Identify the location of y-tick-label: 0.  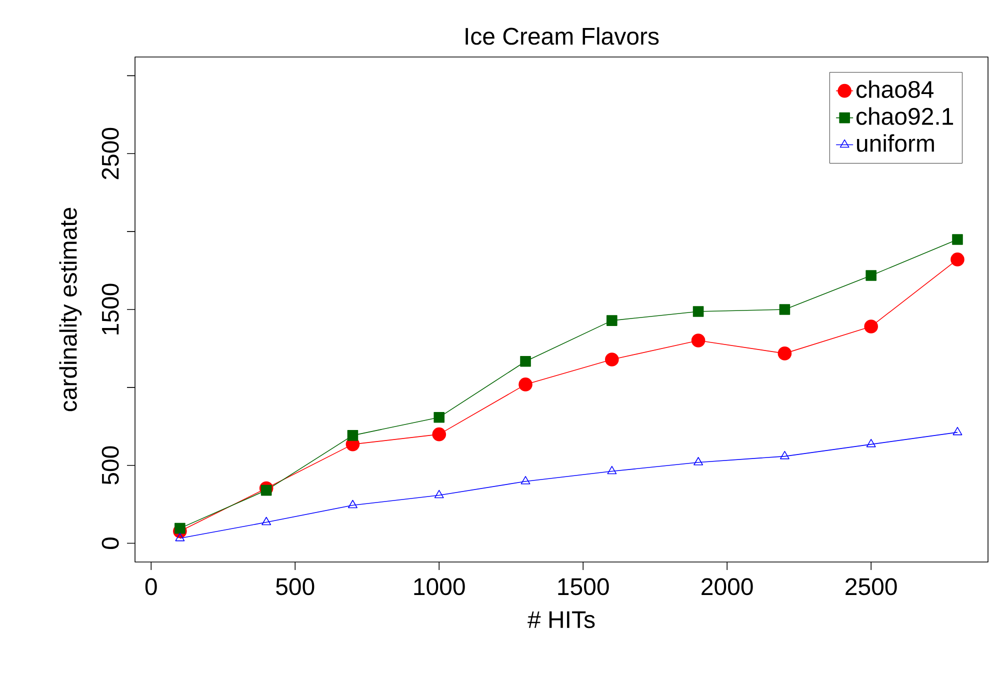
(110, 544).